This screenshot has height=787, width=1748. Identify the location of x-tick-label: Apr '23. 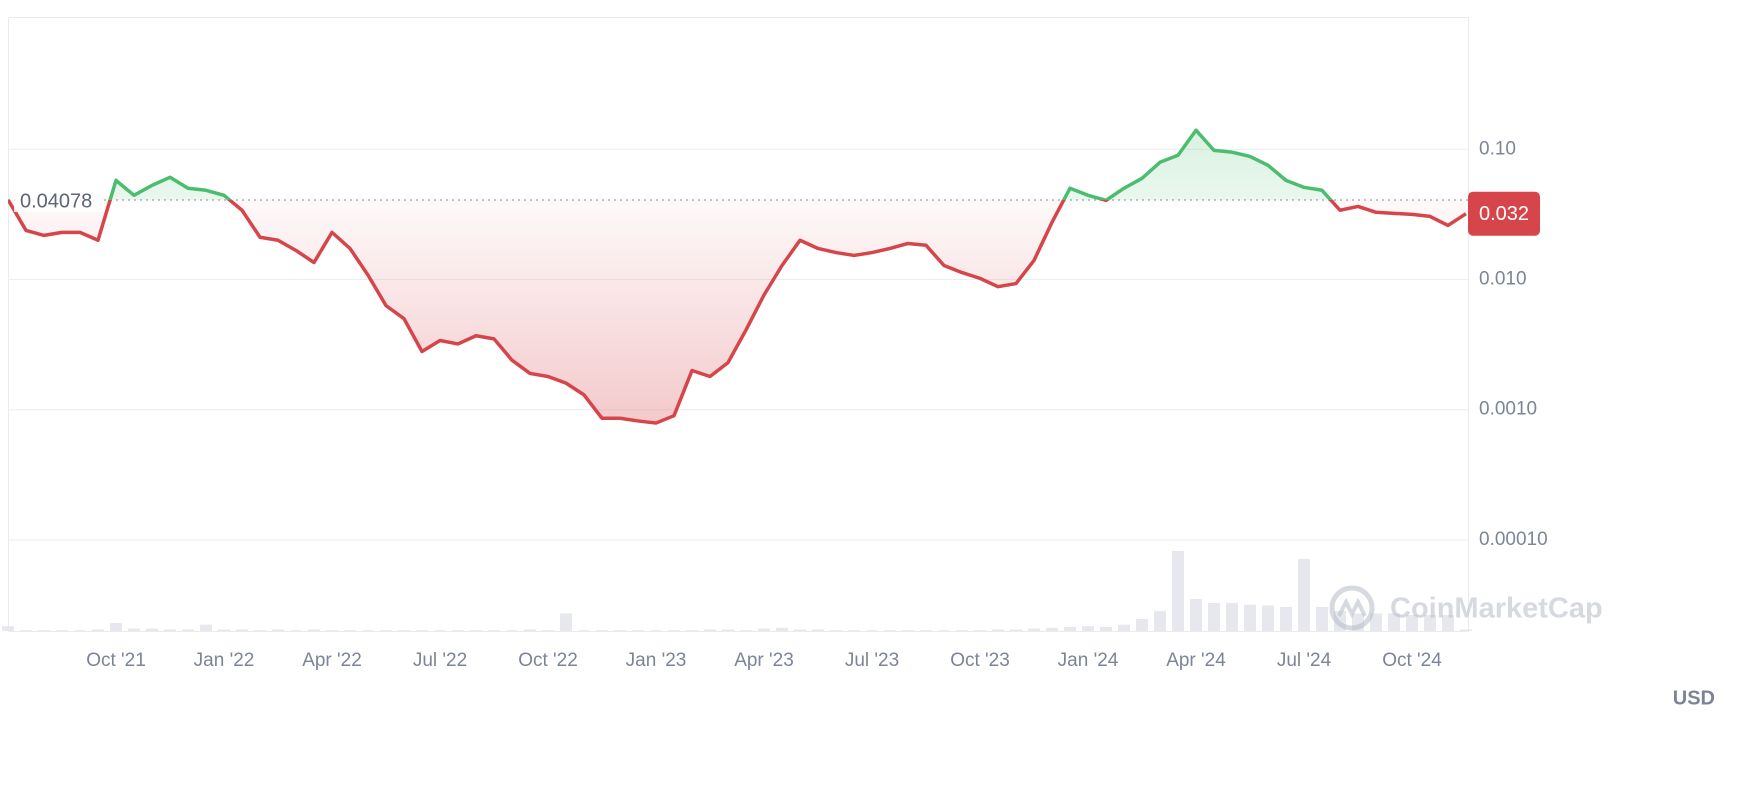
(764, 660).